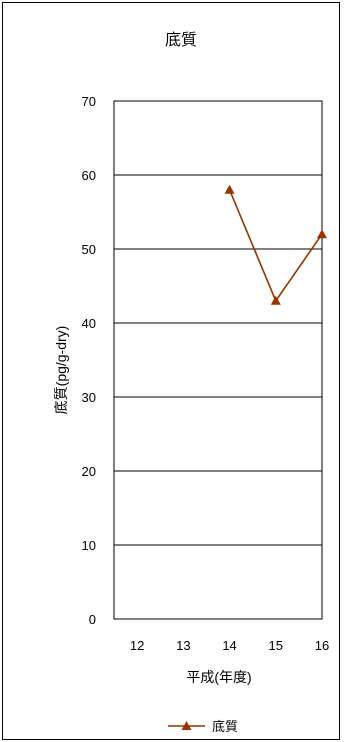 Image resolution: width=344 pixels, height=742 pixels. Describe the element at coordinates (89, 323) in the screenshot. I see `y-tick-label: 40` at that location.